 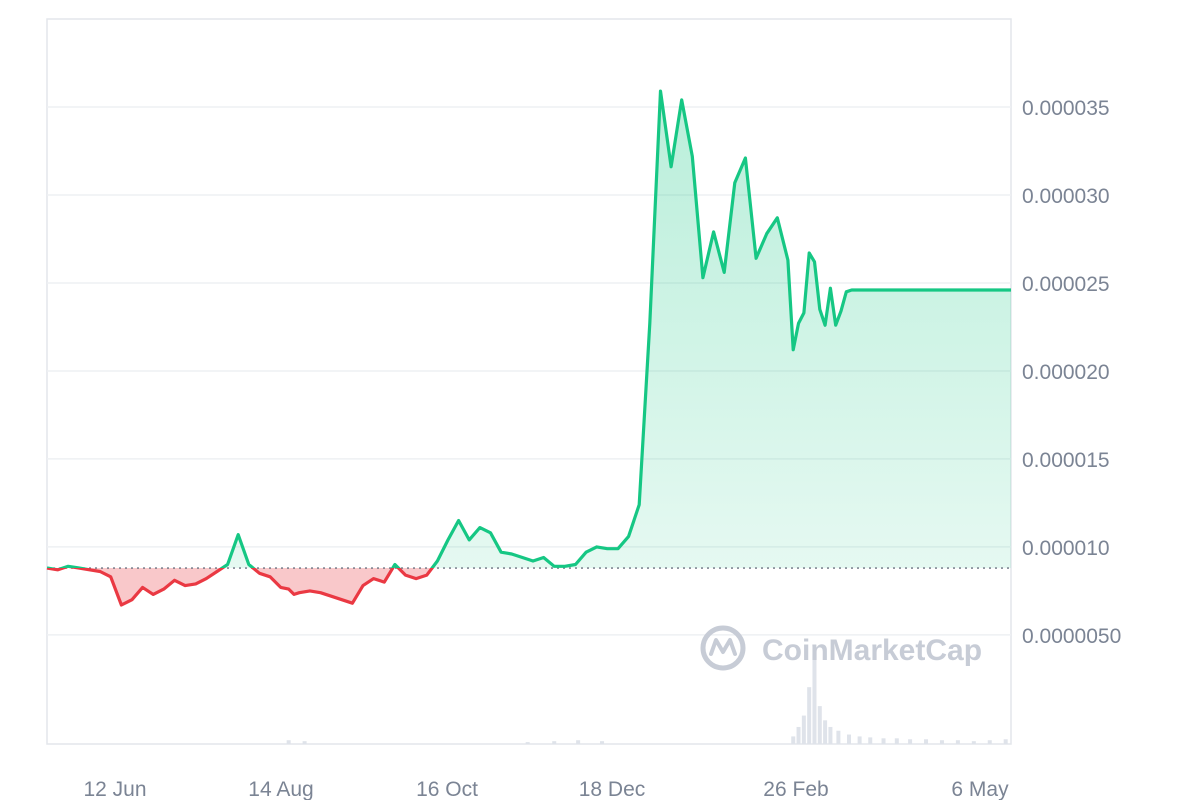 What do you see at coordinates (723, 648) in the screenshot?
I see `coinmarketcap-logo-icon` at bounding box center [723, 648].